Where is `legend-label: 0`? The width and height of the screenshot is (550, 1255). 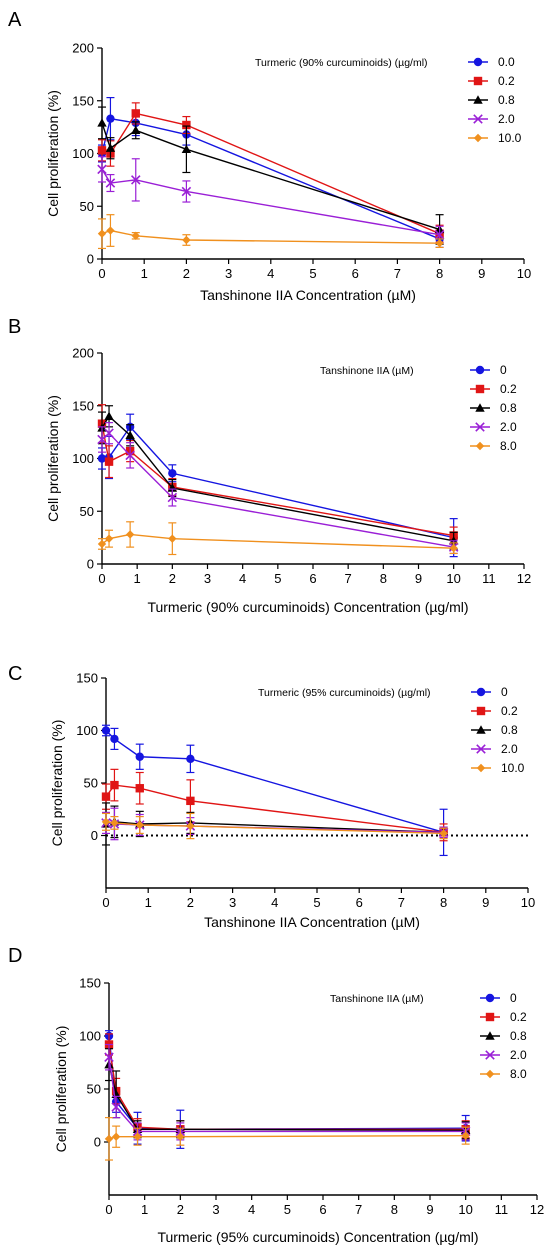 legend-label: 0 is located at coordinates (504, 692).